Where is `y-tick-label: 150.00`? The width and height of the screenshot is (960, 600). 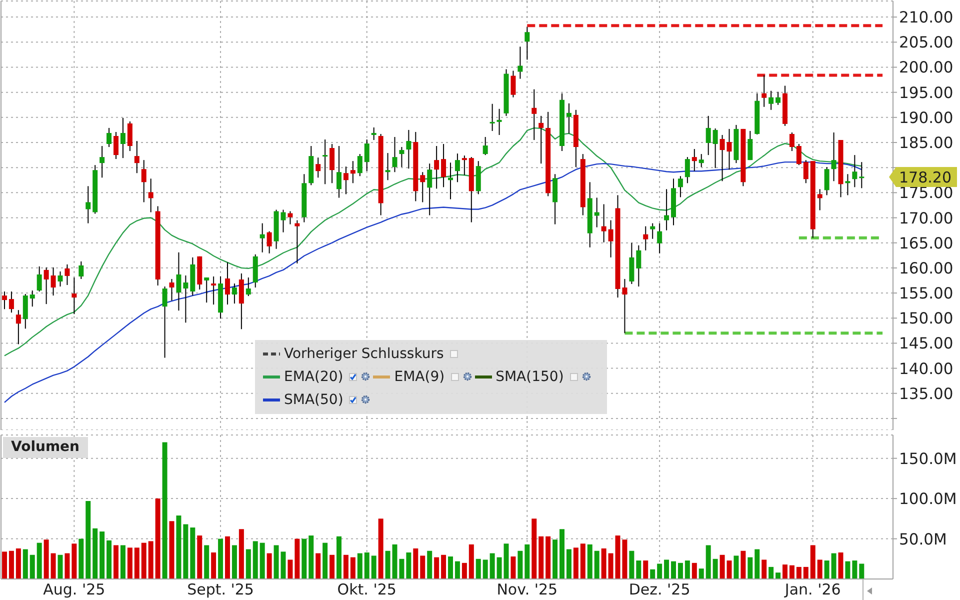
y-tick-label: 150.00 is located at coordinates (926, 319).